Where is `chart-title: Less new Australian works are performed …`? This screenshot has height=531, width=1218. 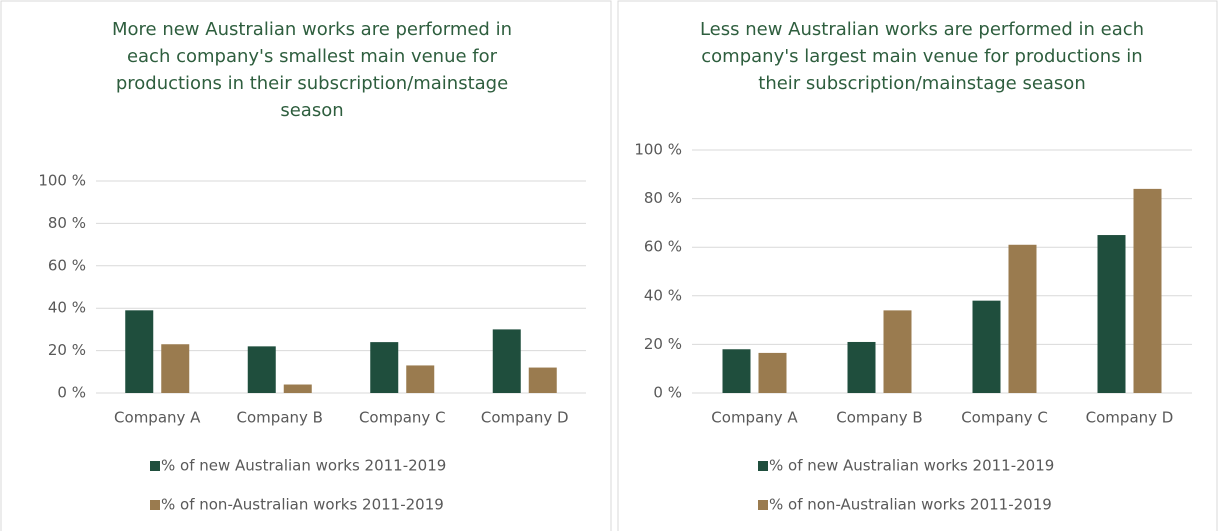
chart-title: Less new Australian works are performed … is located at coordinates (922, 56).